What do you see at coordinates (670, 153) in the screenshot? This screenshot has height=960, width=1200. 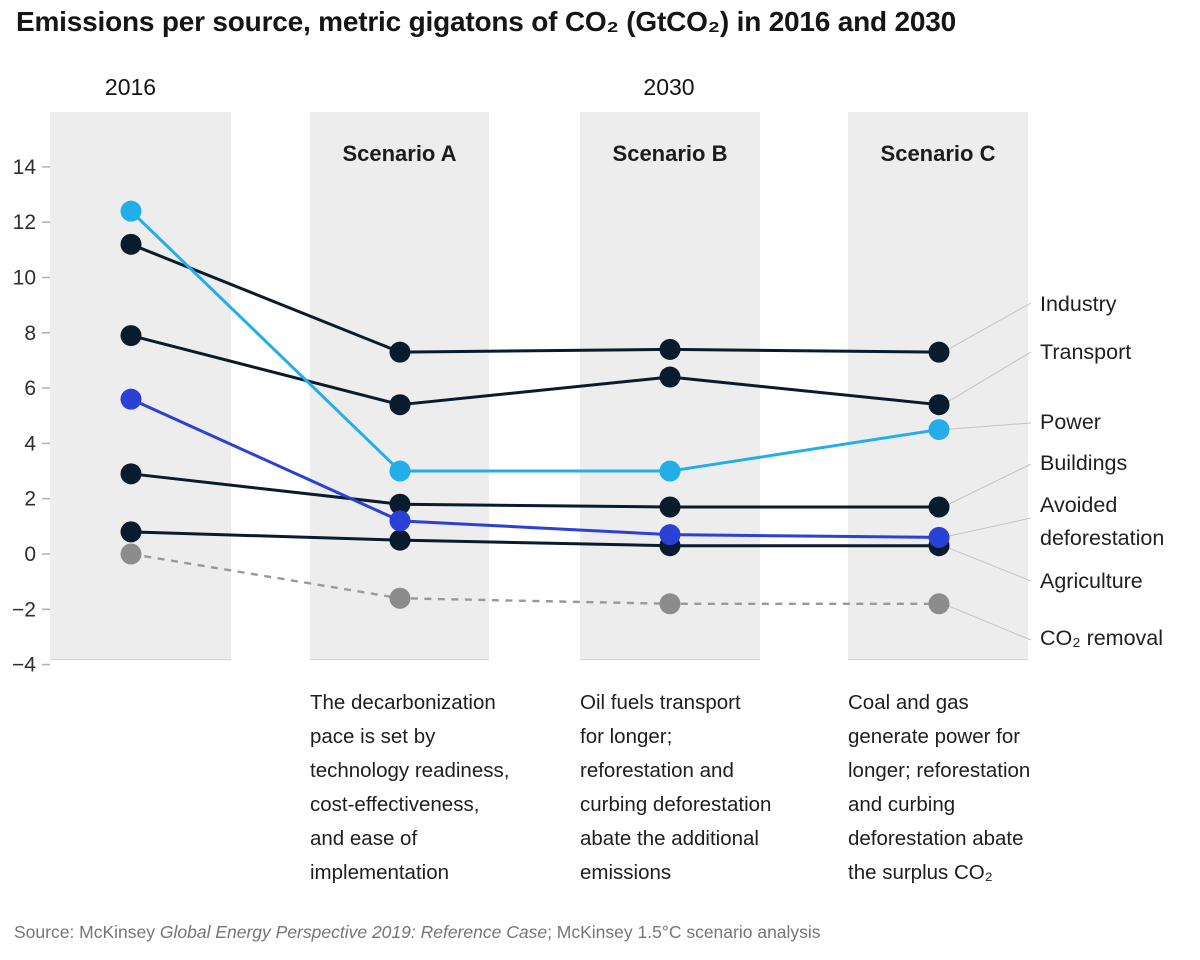 I see `scenario-label-b: Scenario B` at bounding box center [670, 153].